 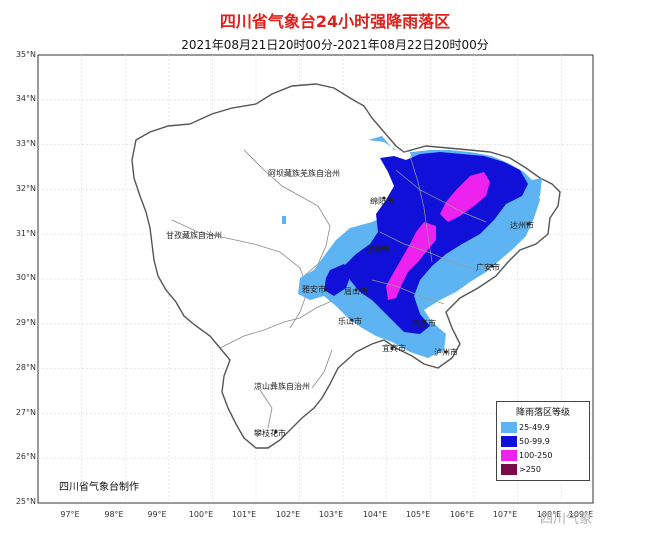 I want to click on lon-label-105: 105°E, so click(x=418, y=514).